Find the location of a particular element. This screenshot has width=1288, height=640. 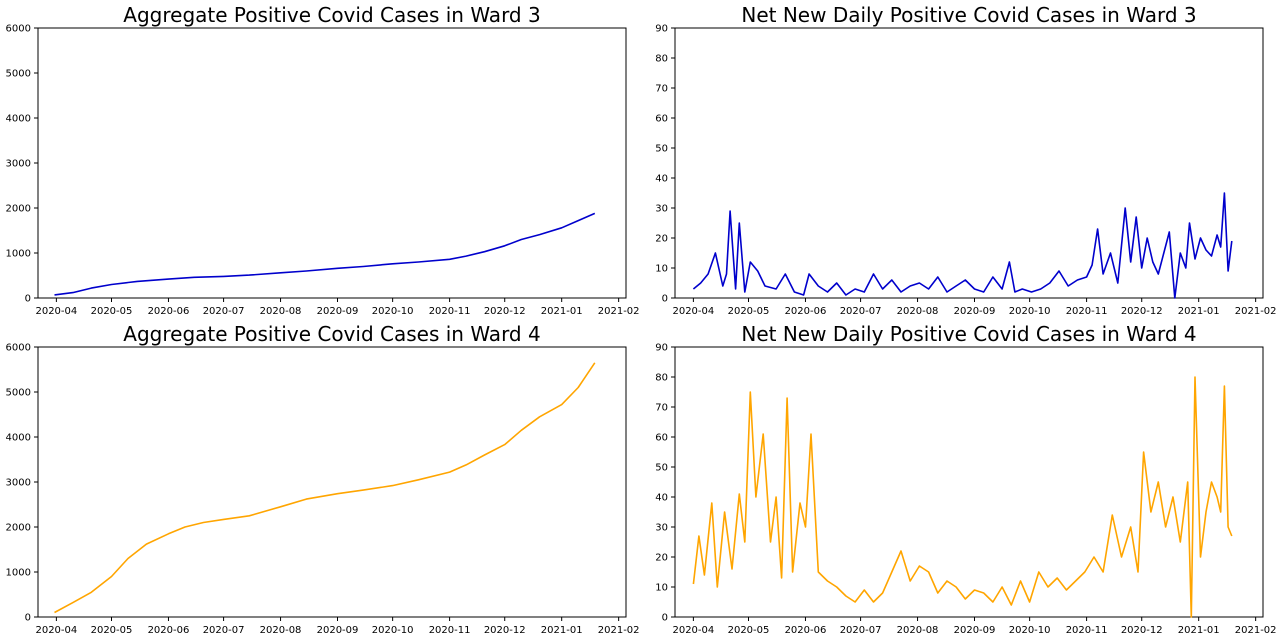

chart-title: Aggregate Positive Covid Cases in Ward 4 is located at coordinates (331, 334).